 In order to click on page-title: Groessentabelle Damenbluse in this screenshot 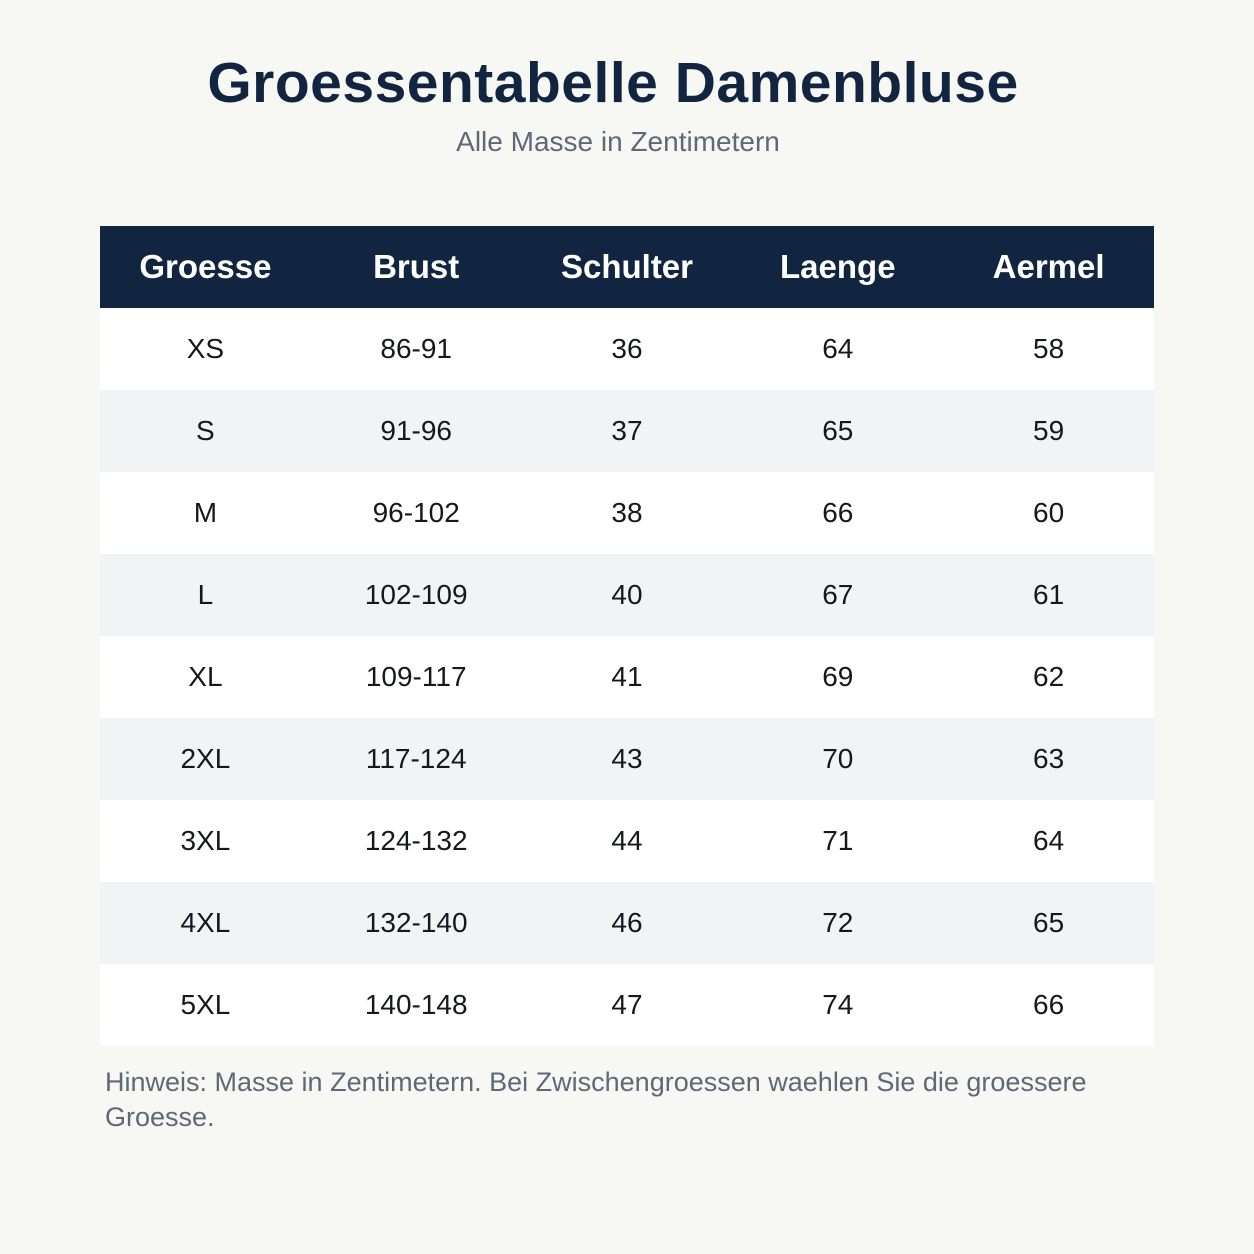, I will do `click(613, 83)`.